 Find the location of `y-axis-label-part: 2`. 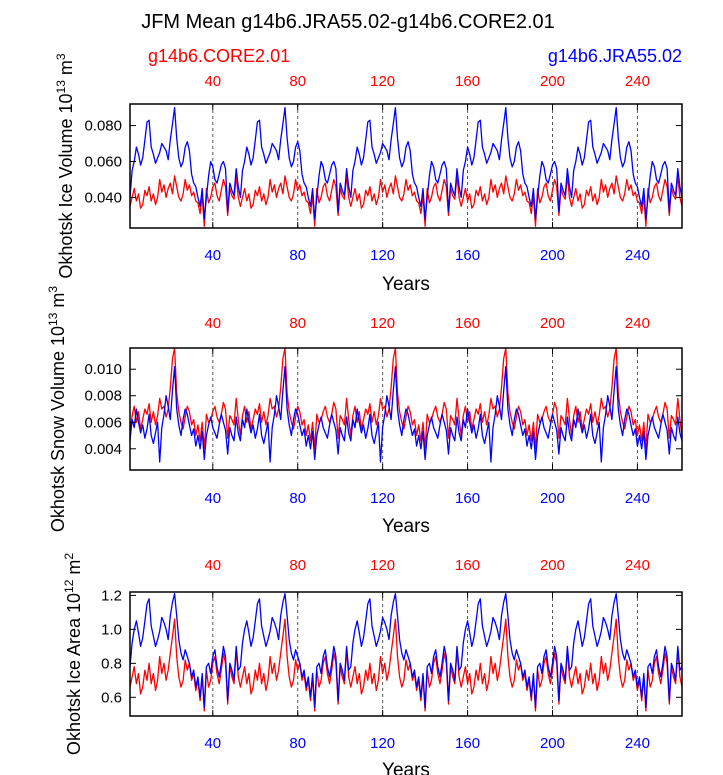

y-axis-label-part: 2 is located at coordinates (69, 556).